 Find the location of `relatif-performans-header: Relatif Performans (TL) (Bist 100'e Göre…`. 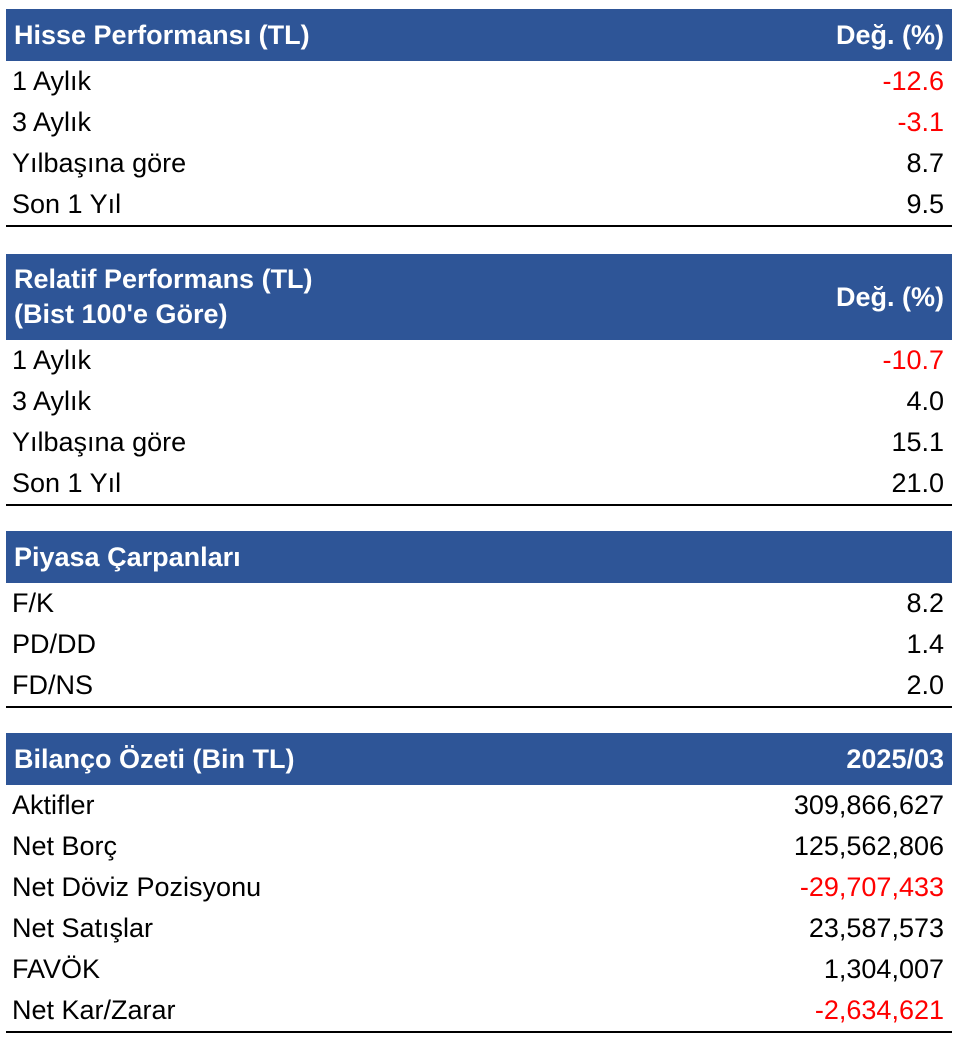

relatif-performans-header: Relatif Performans (TL) (Bist 100'e Göre… is located at coordinates (479, 297).